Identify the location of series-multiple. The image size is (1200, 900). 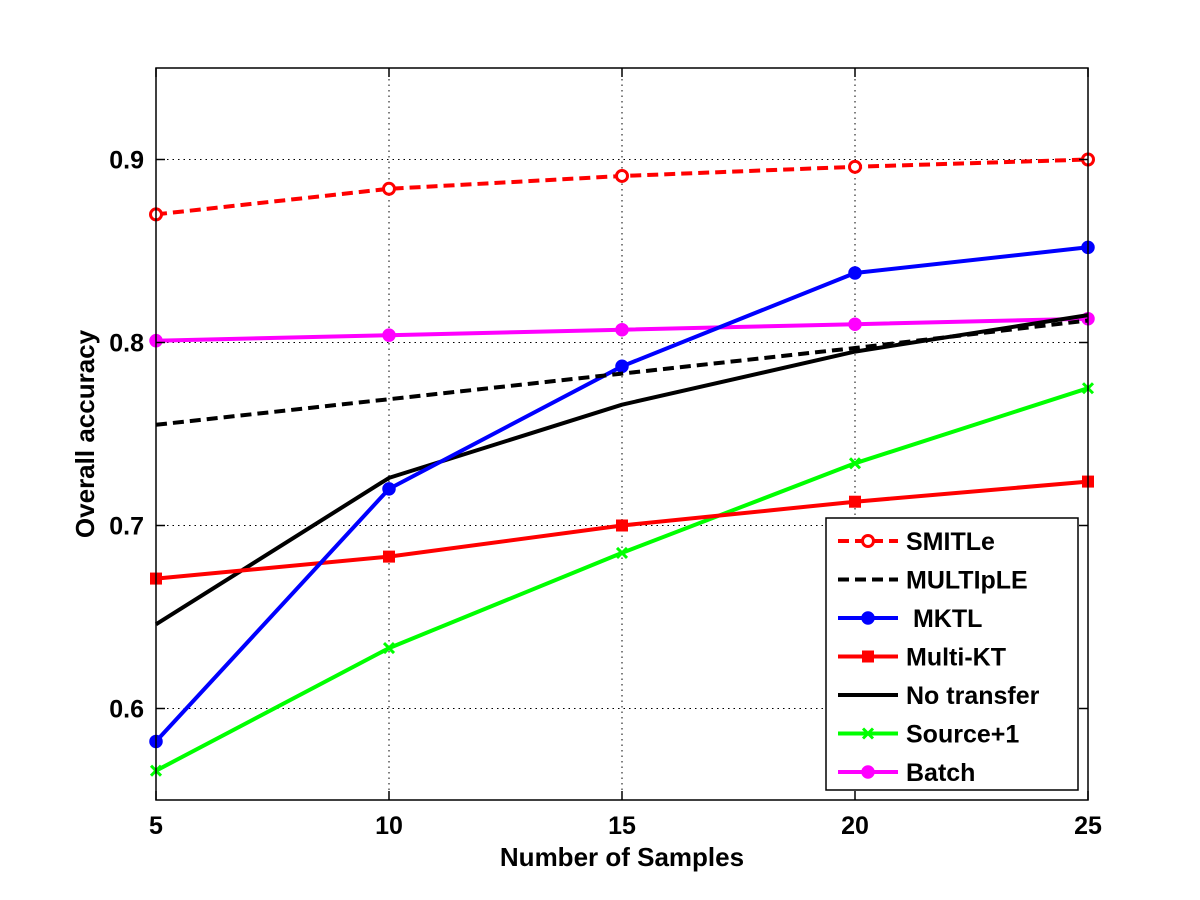
(622, 372).